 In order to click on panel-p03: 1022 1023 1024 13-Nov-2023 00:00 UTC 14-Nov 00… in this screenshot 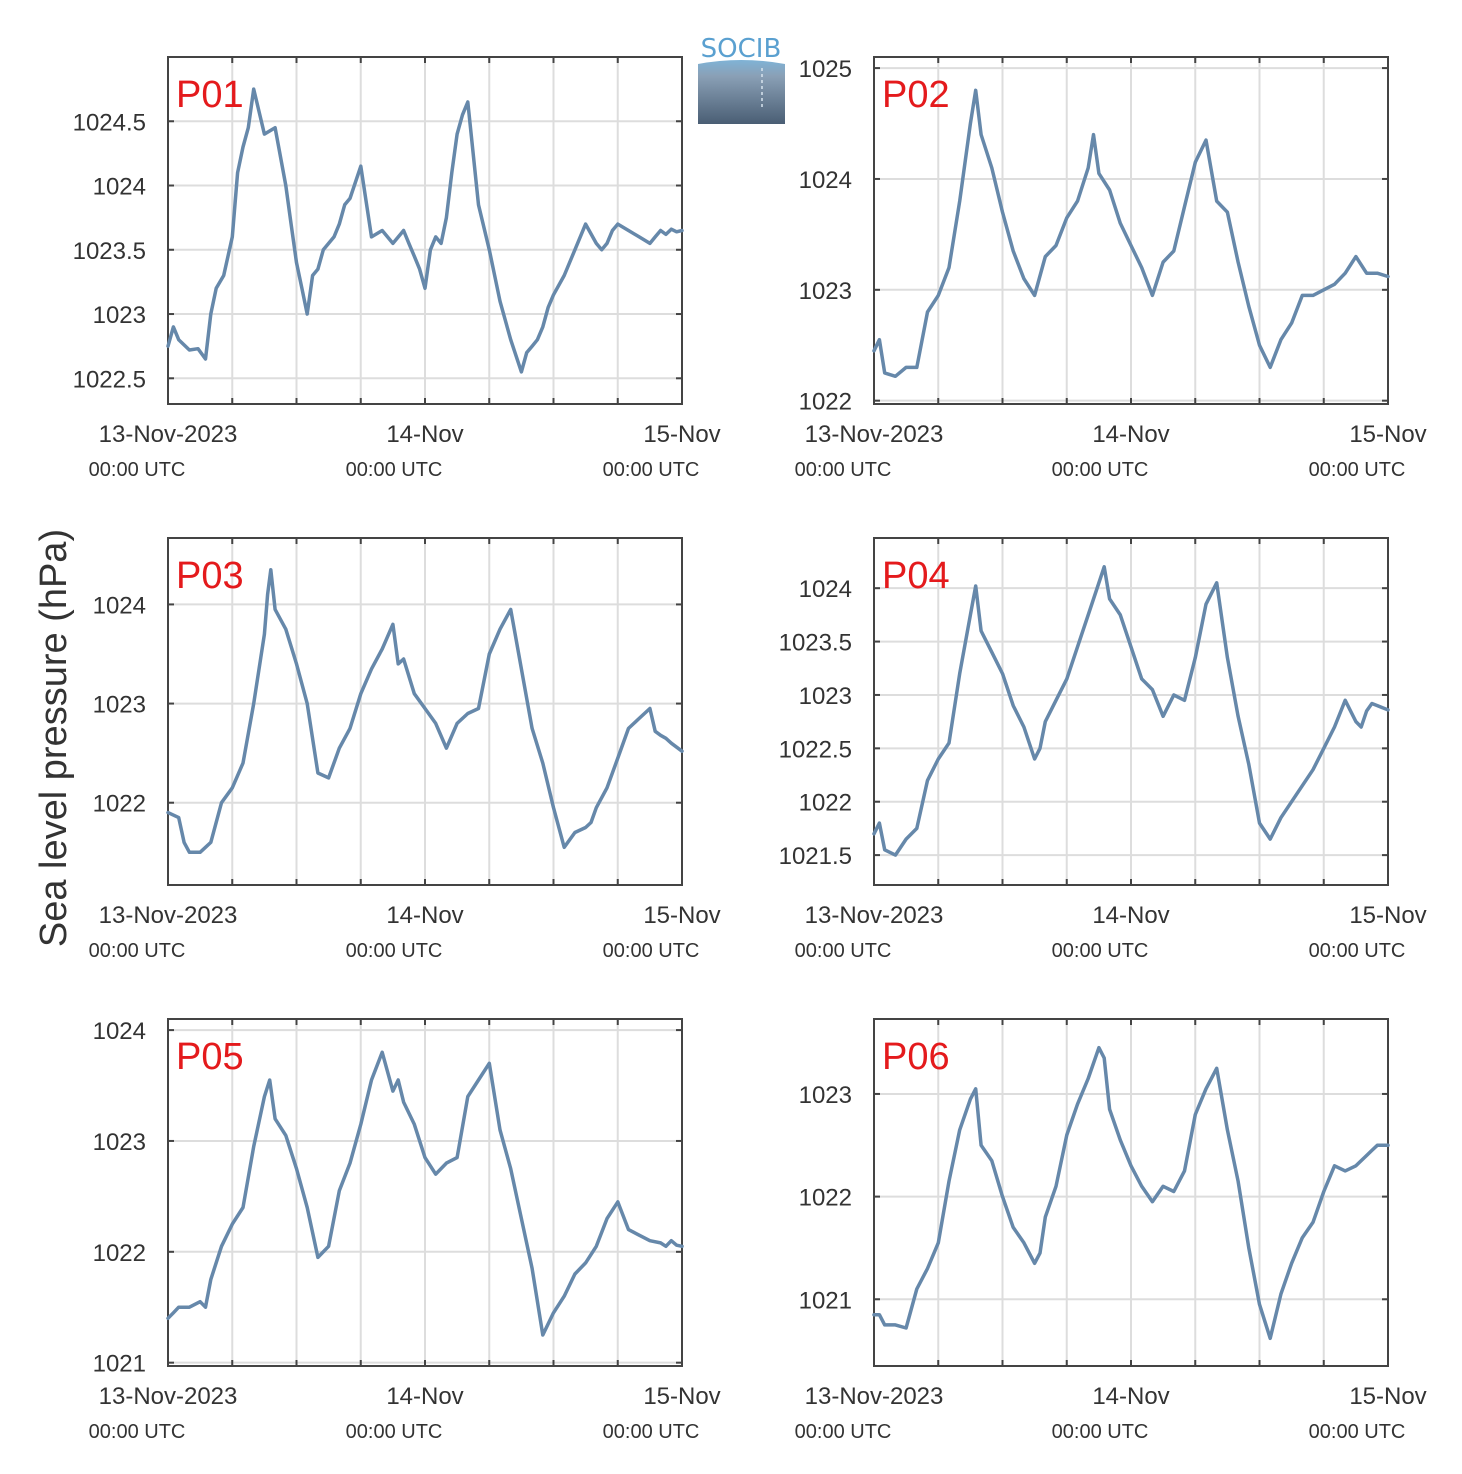, I will do `click(405, 749)`.